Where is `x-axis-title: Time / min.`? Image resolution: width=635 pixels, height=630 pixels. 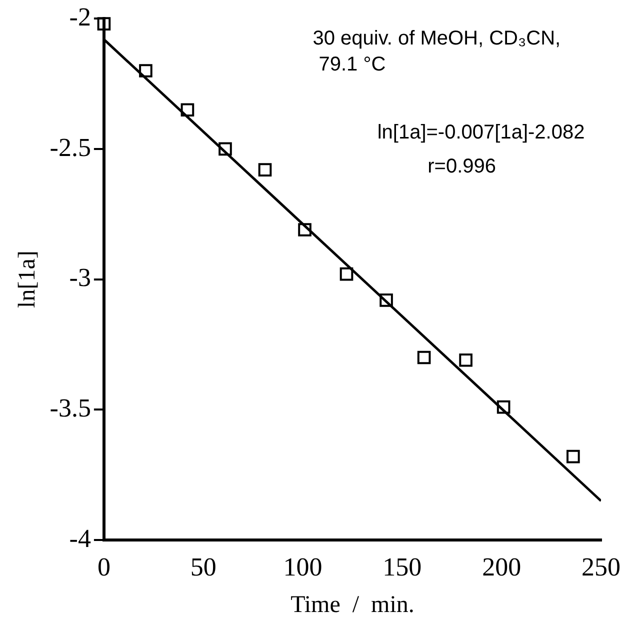 x-axis-title: Time / min. is located at coordinates (352, 605).